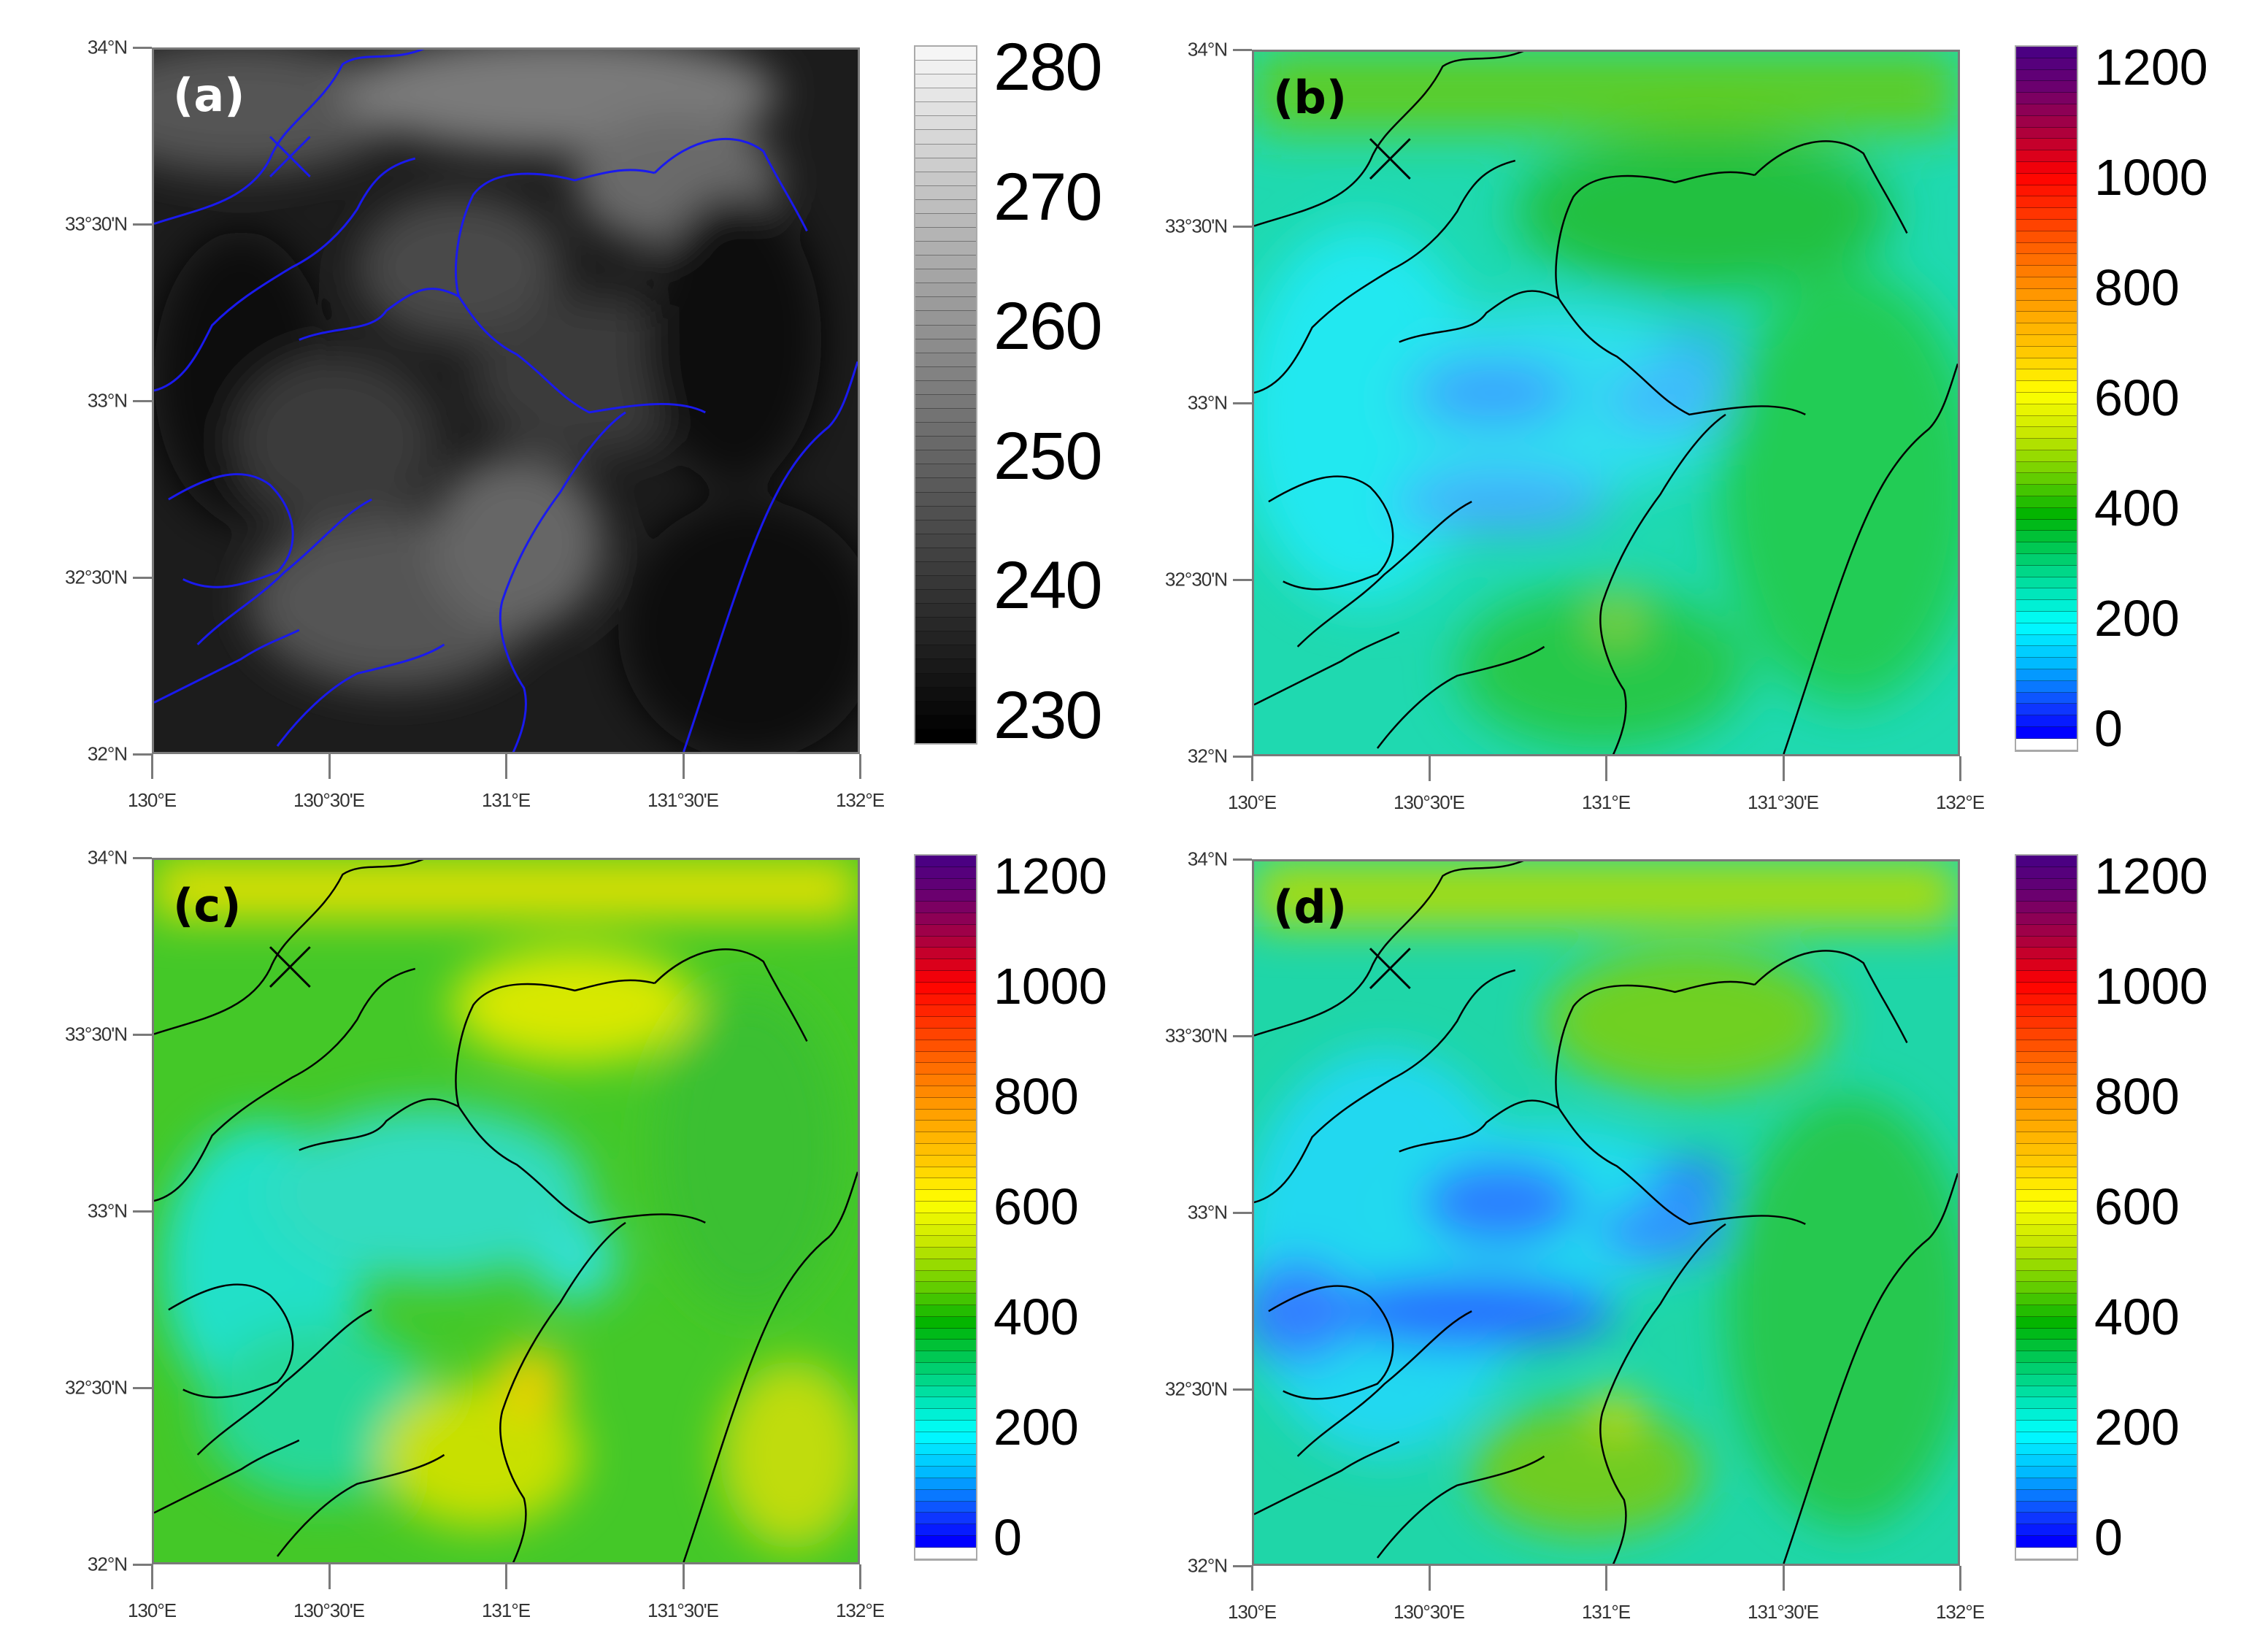 Image resolution: width=2241 pixels, height=1652 pixels. Describe the element at coordinates (1207, 859) in the screenshot. I see `y-tick-label-d: 34°N` at that location.